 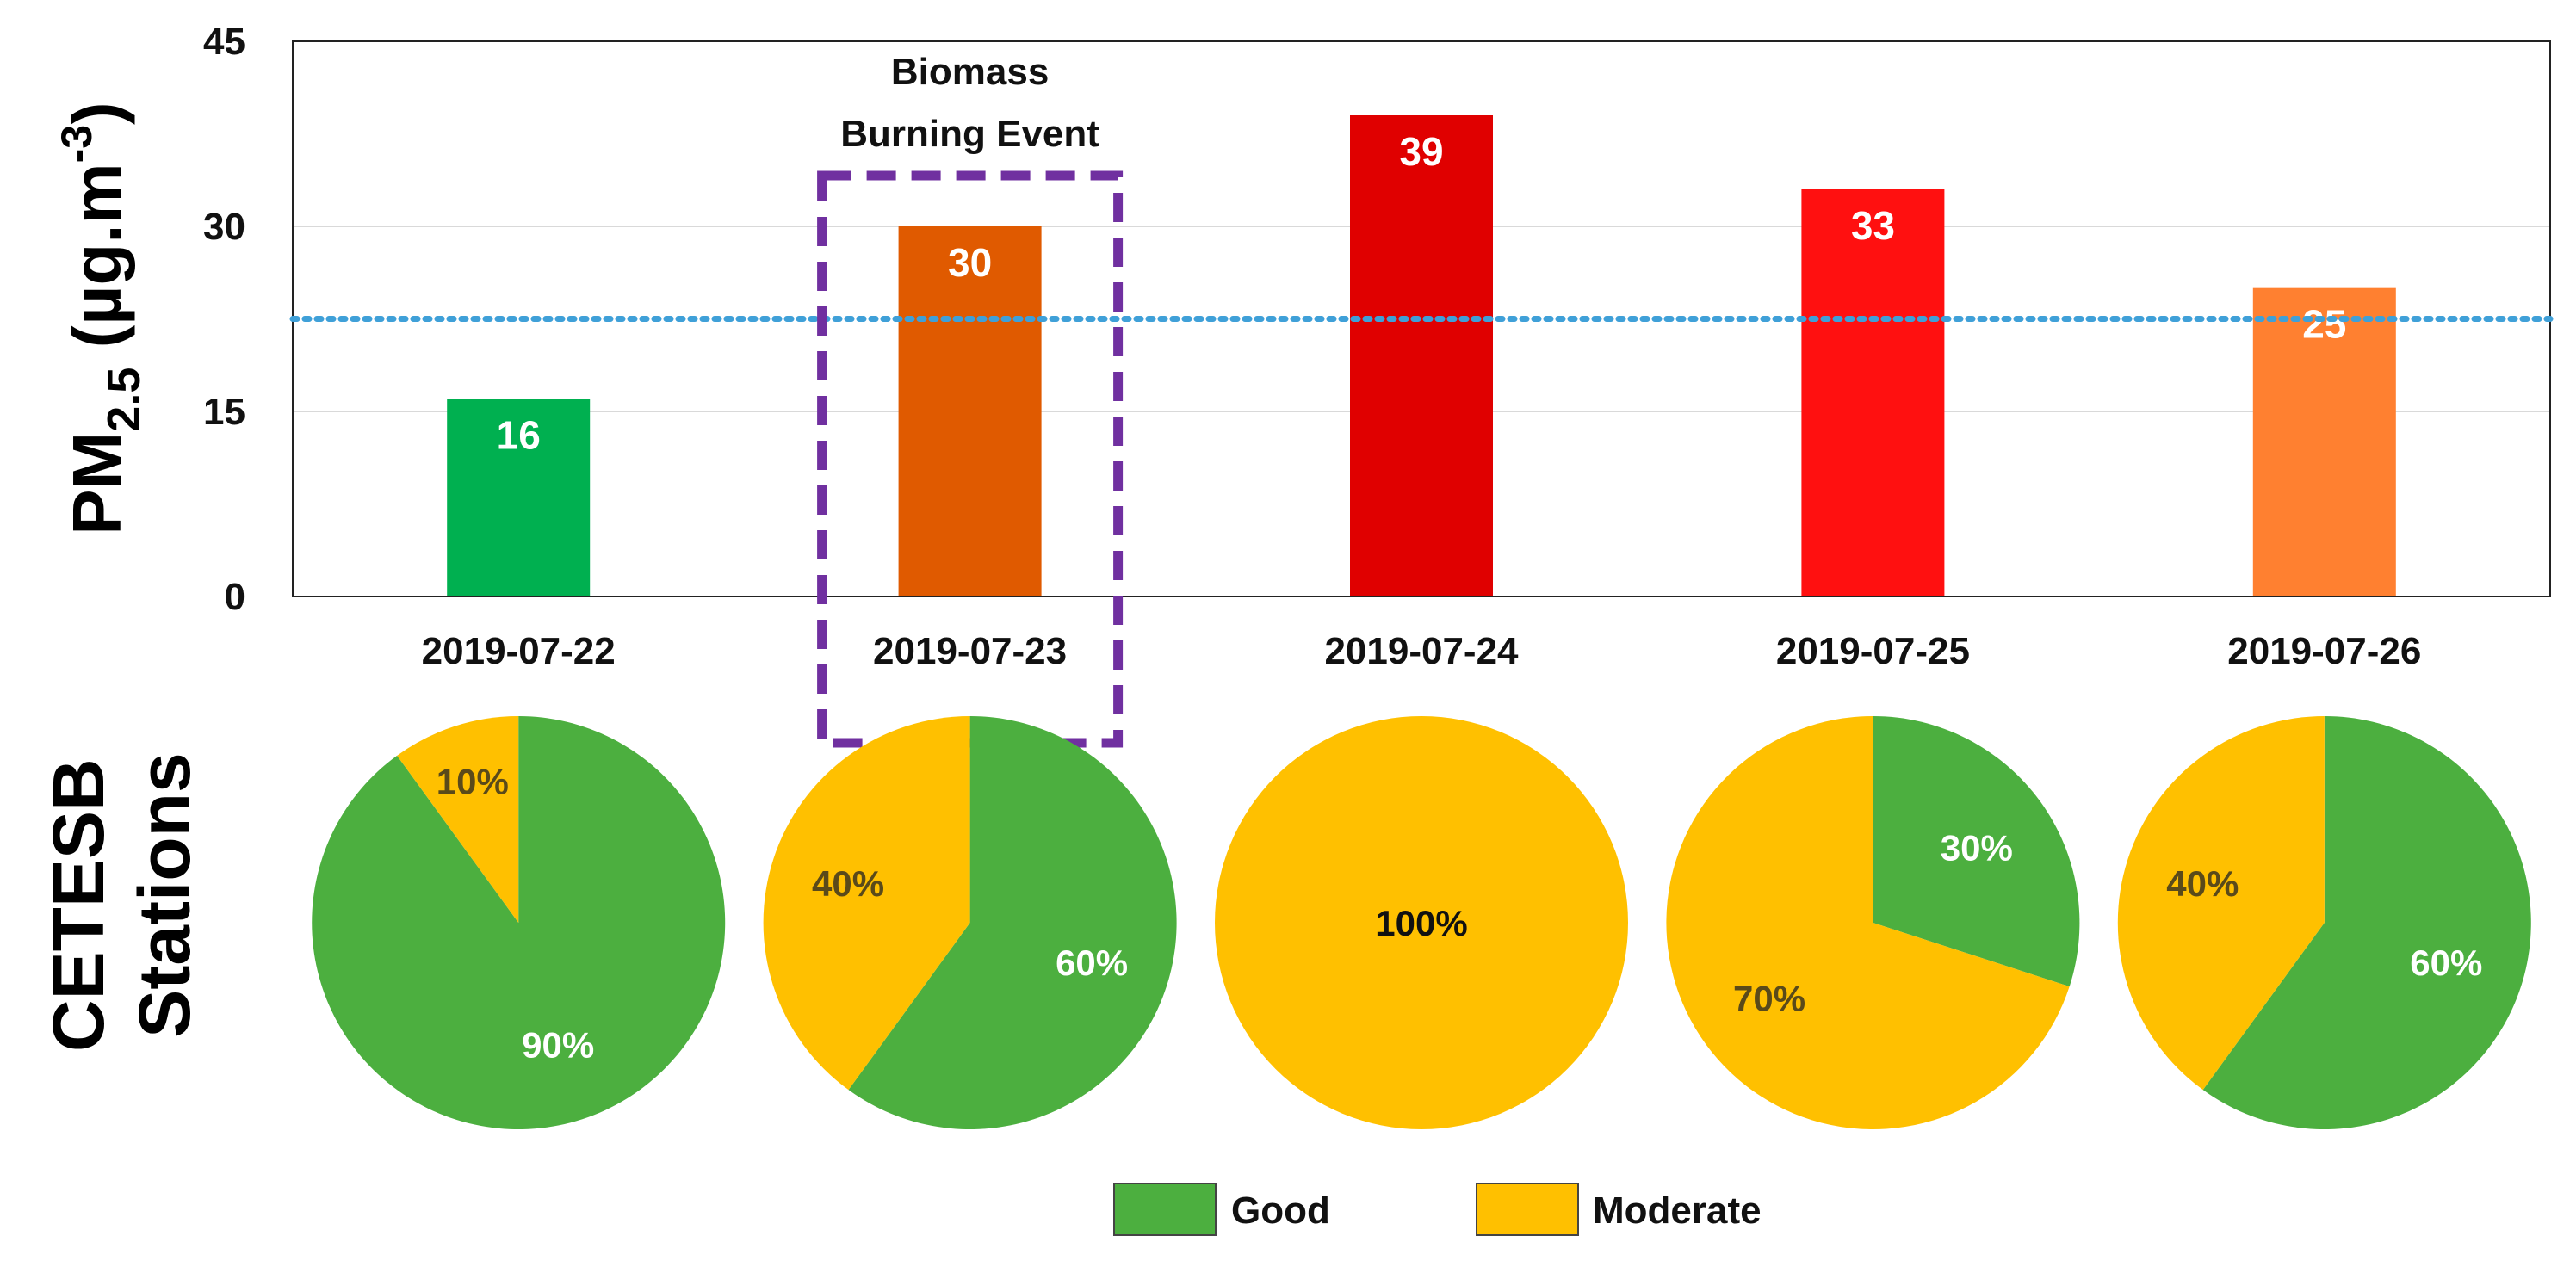 I want to click on y-tick-label: 0, so click(x=235, y=597).